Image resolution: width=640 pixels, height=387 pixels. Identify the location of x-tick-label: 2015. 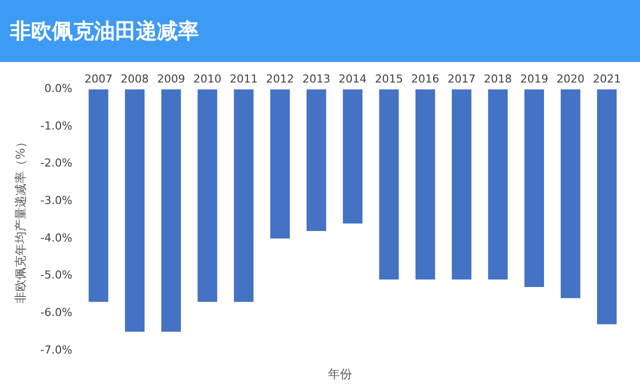
(388, 79).